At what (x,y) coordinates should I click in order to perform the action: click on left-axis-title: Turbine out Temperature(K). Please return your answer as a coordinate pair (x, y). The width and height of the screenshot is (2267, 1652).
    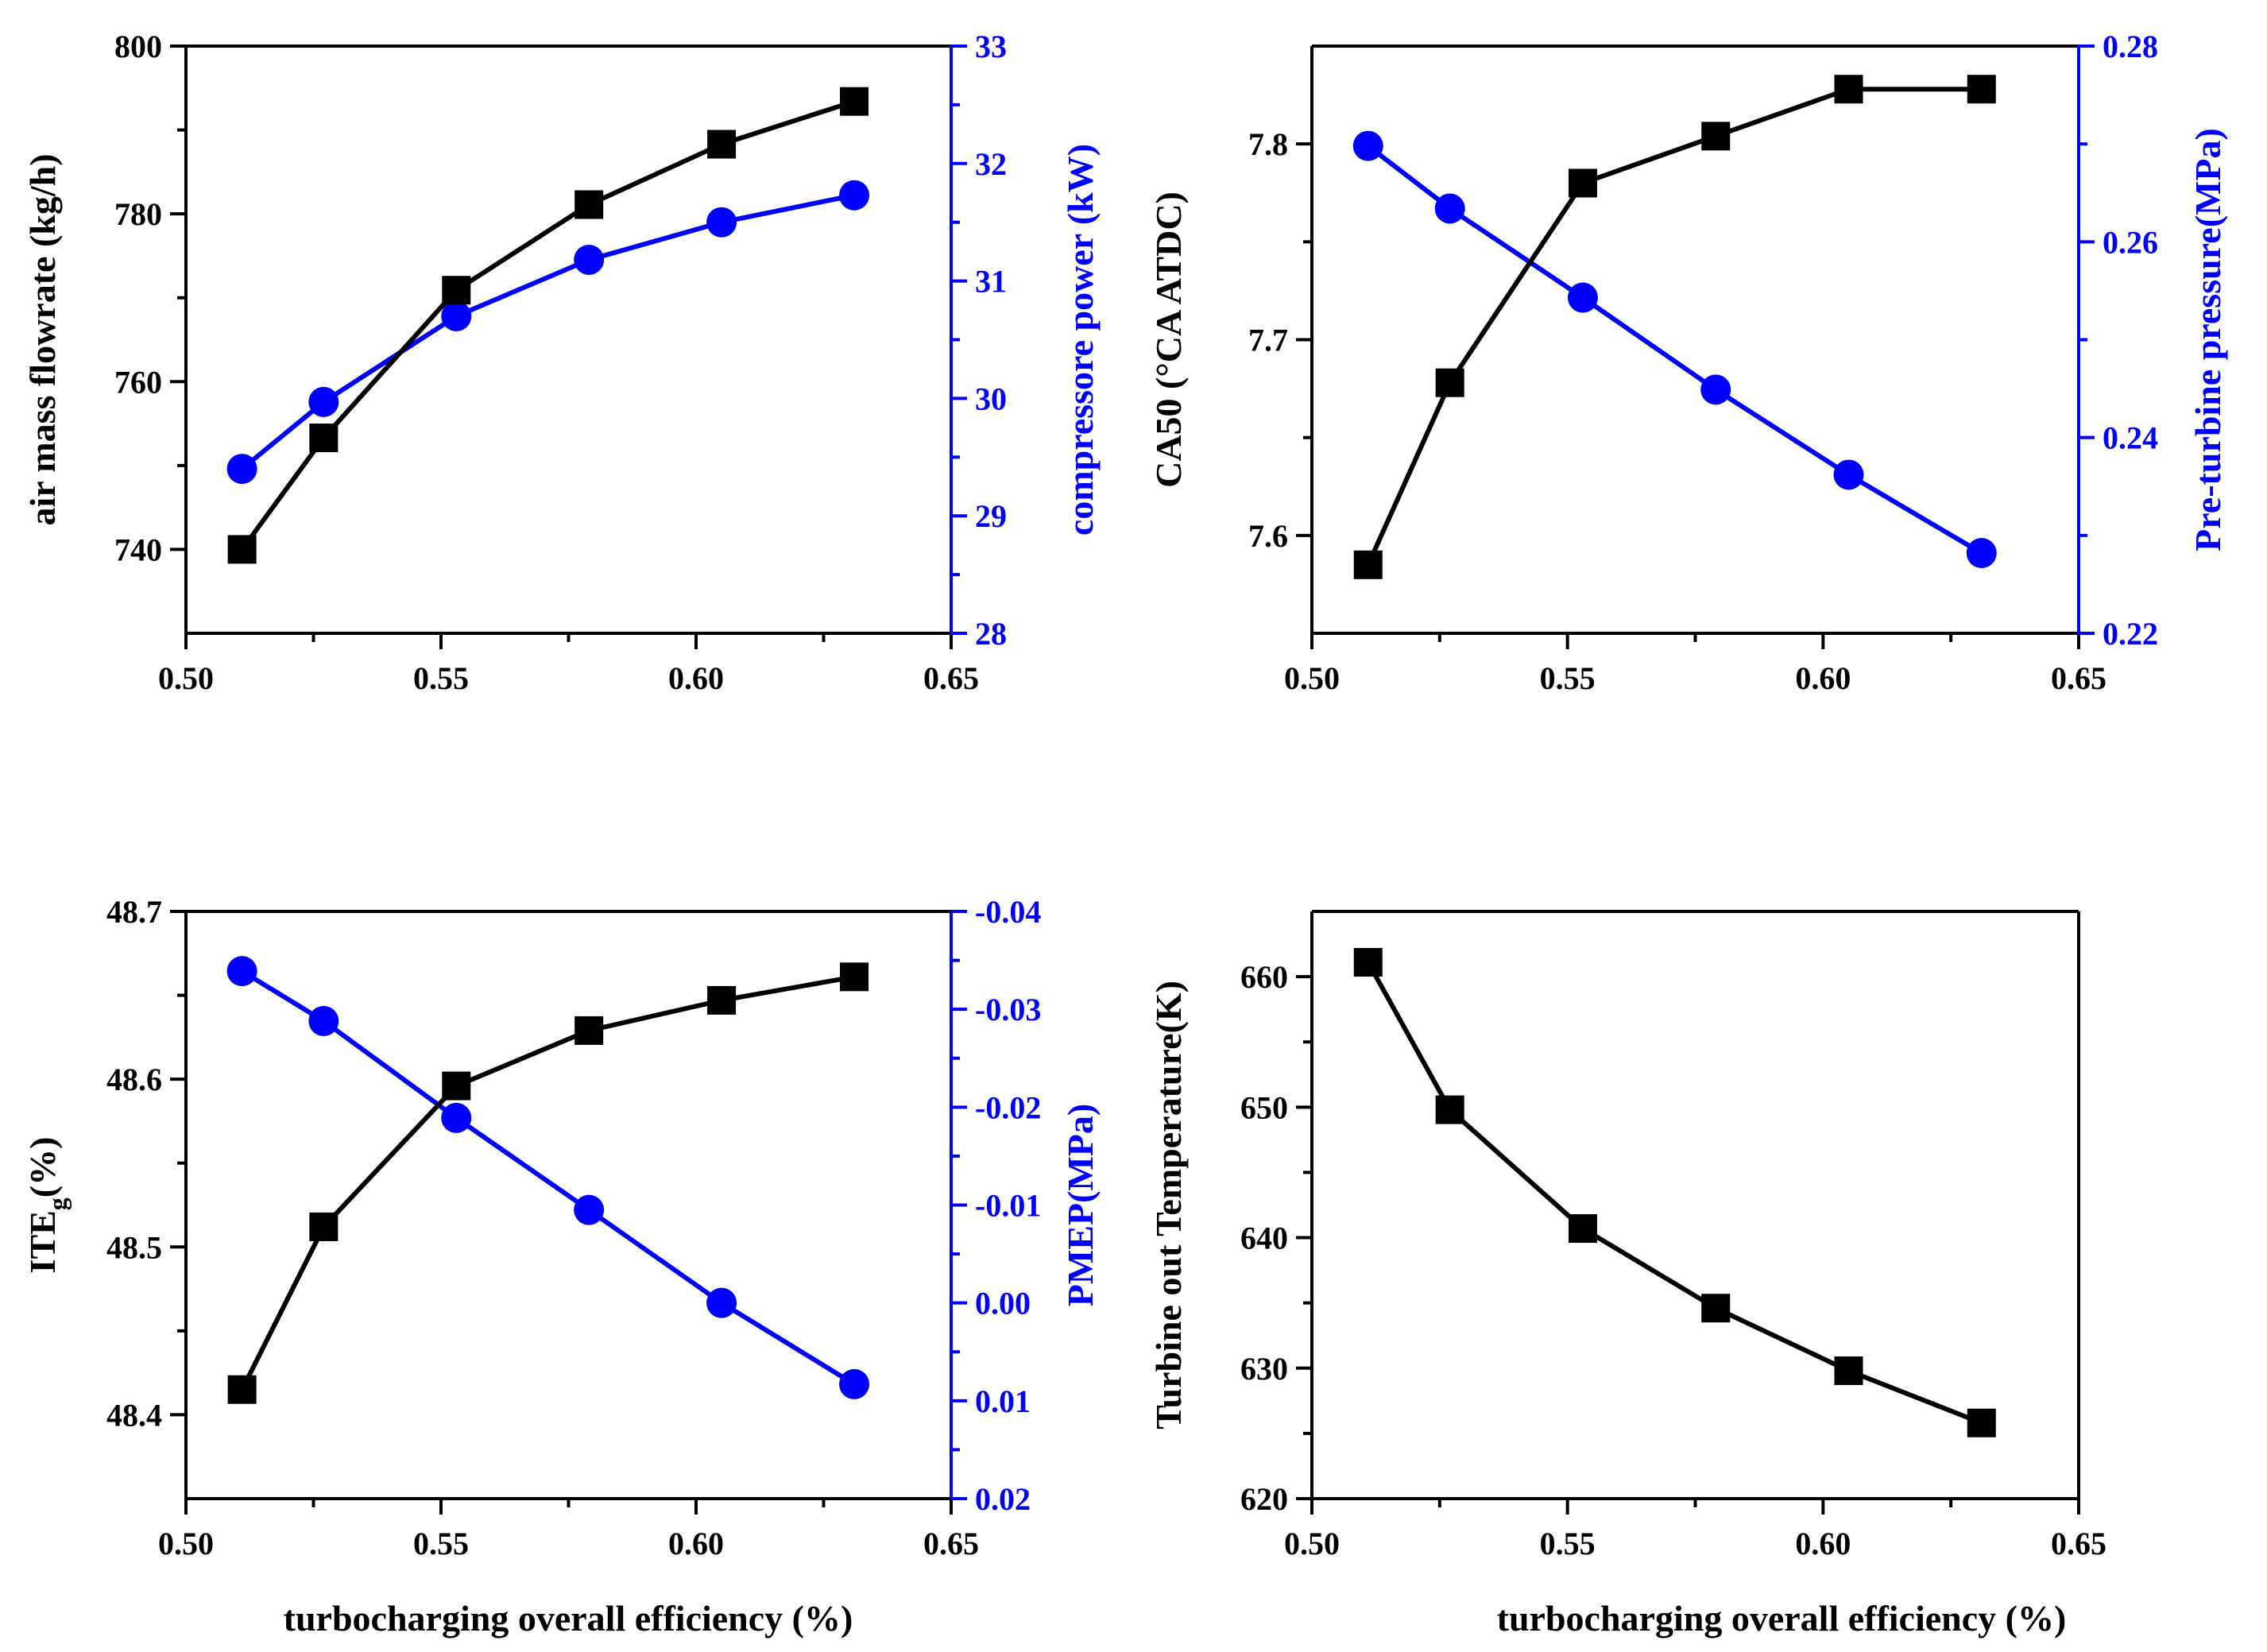
    Looking at the image, I should click on (1168, 1206).